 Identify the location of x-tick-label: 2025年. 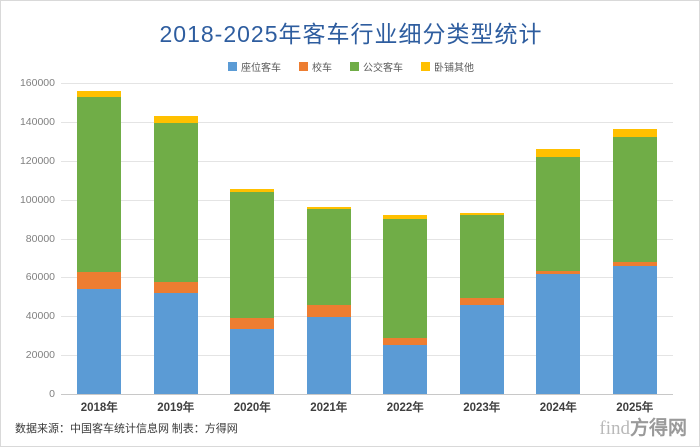
(635, 408).